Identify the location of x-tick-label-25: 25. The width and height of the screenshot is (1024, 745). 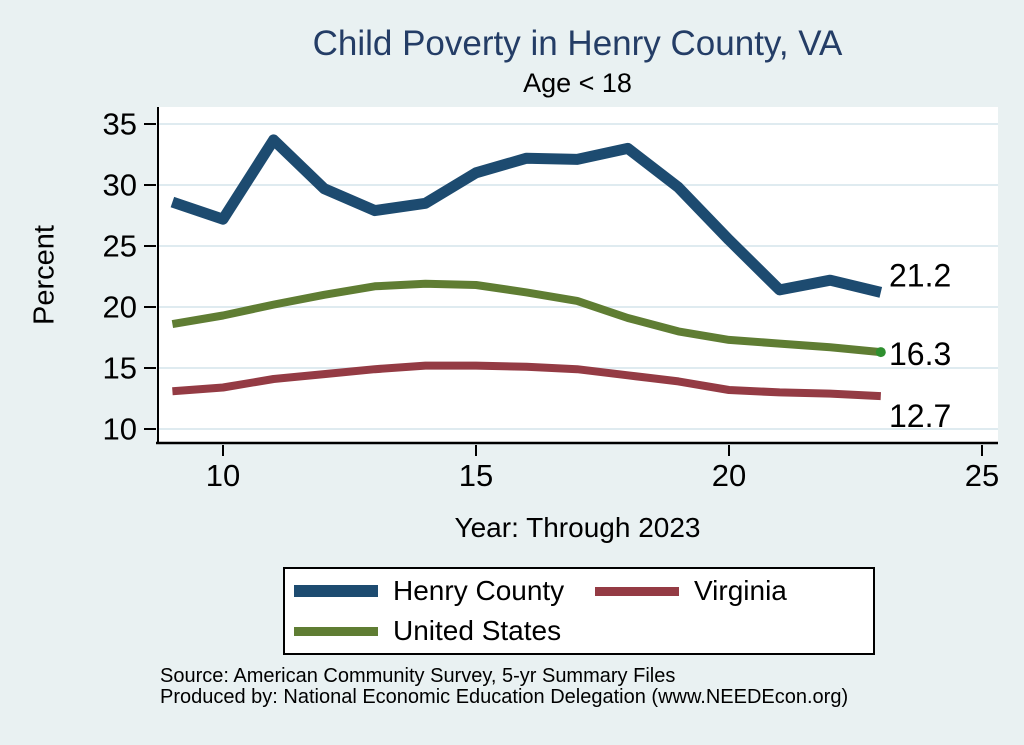
(982, 475).